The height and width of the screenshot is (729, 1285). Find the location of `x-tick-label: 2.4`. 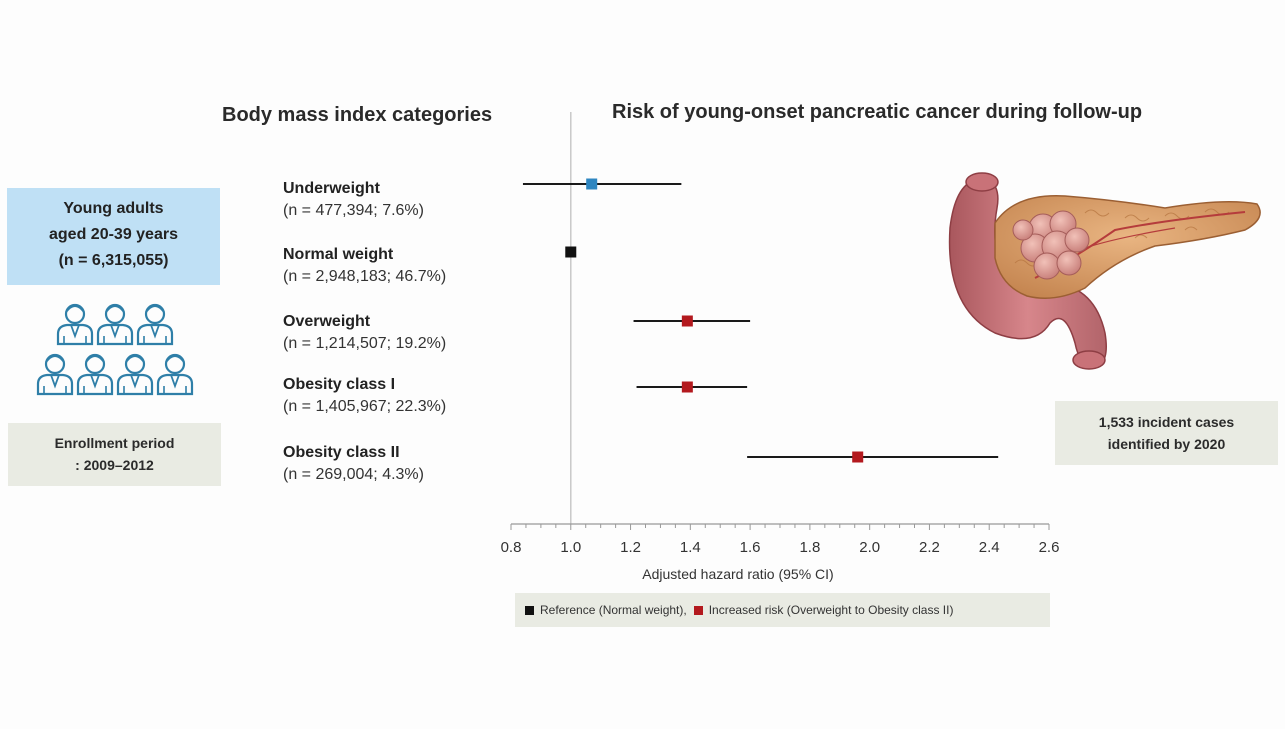

x-tick-label: 2.4 is located at coordinates (989, 547).